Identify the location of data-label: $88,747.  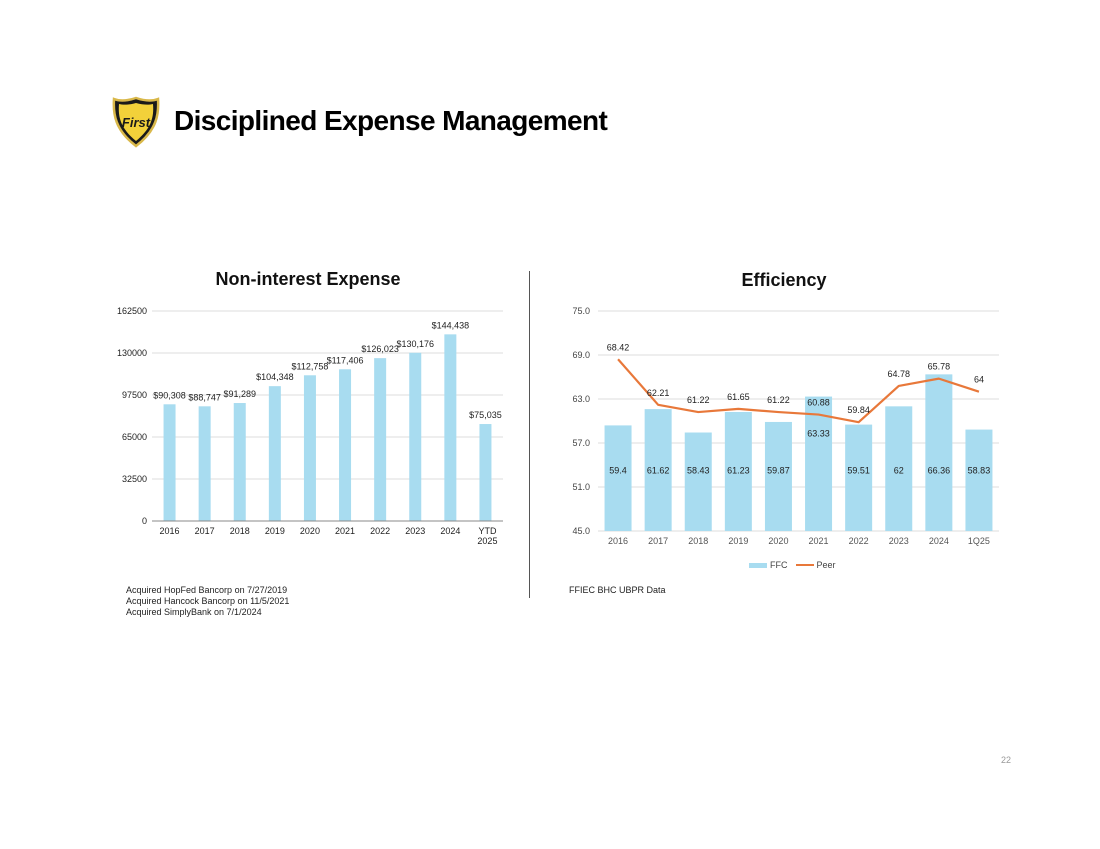
(204, 397).